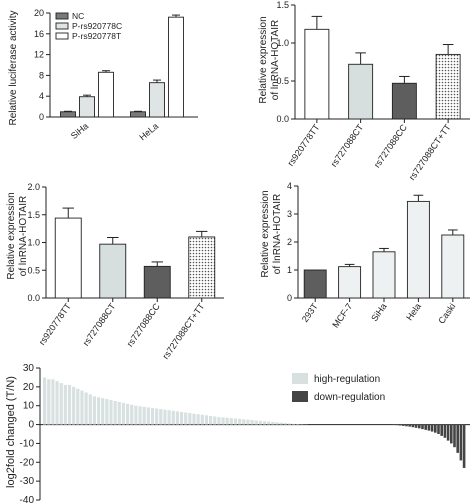  I want to click on panel-b-x-tick-label: rs727088CT, so click(347, 145).